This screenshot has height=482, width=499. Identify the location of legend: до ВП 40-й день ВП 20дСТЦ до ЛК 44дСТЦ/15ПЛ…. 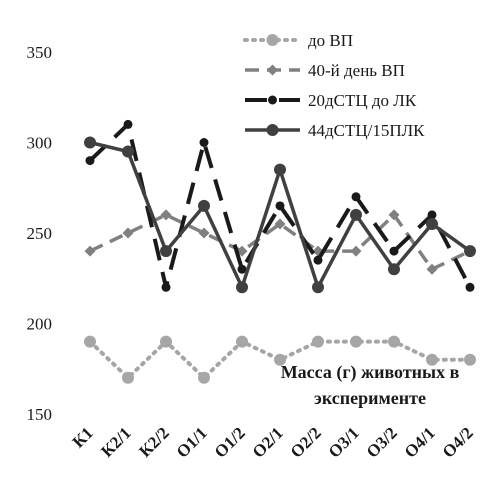
(334, 85).